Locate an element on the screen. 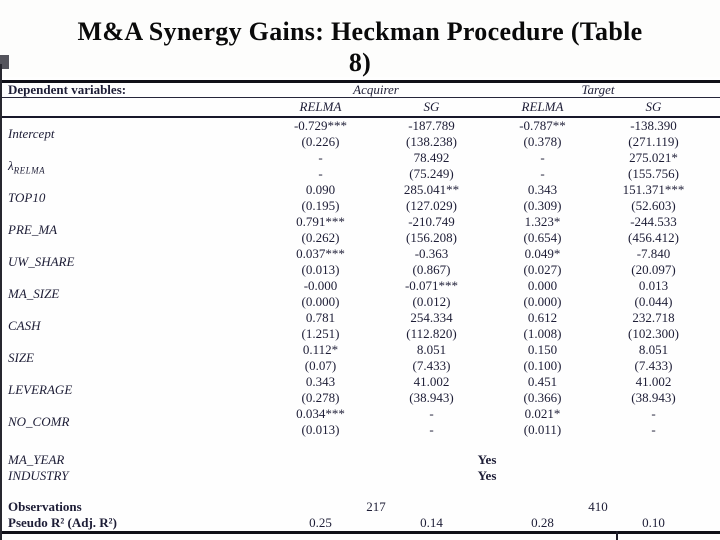 The height and width of the screenshot is (540, 720). dependent-variables-label: Dependent variables: is located at coordinates (67, 89).